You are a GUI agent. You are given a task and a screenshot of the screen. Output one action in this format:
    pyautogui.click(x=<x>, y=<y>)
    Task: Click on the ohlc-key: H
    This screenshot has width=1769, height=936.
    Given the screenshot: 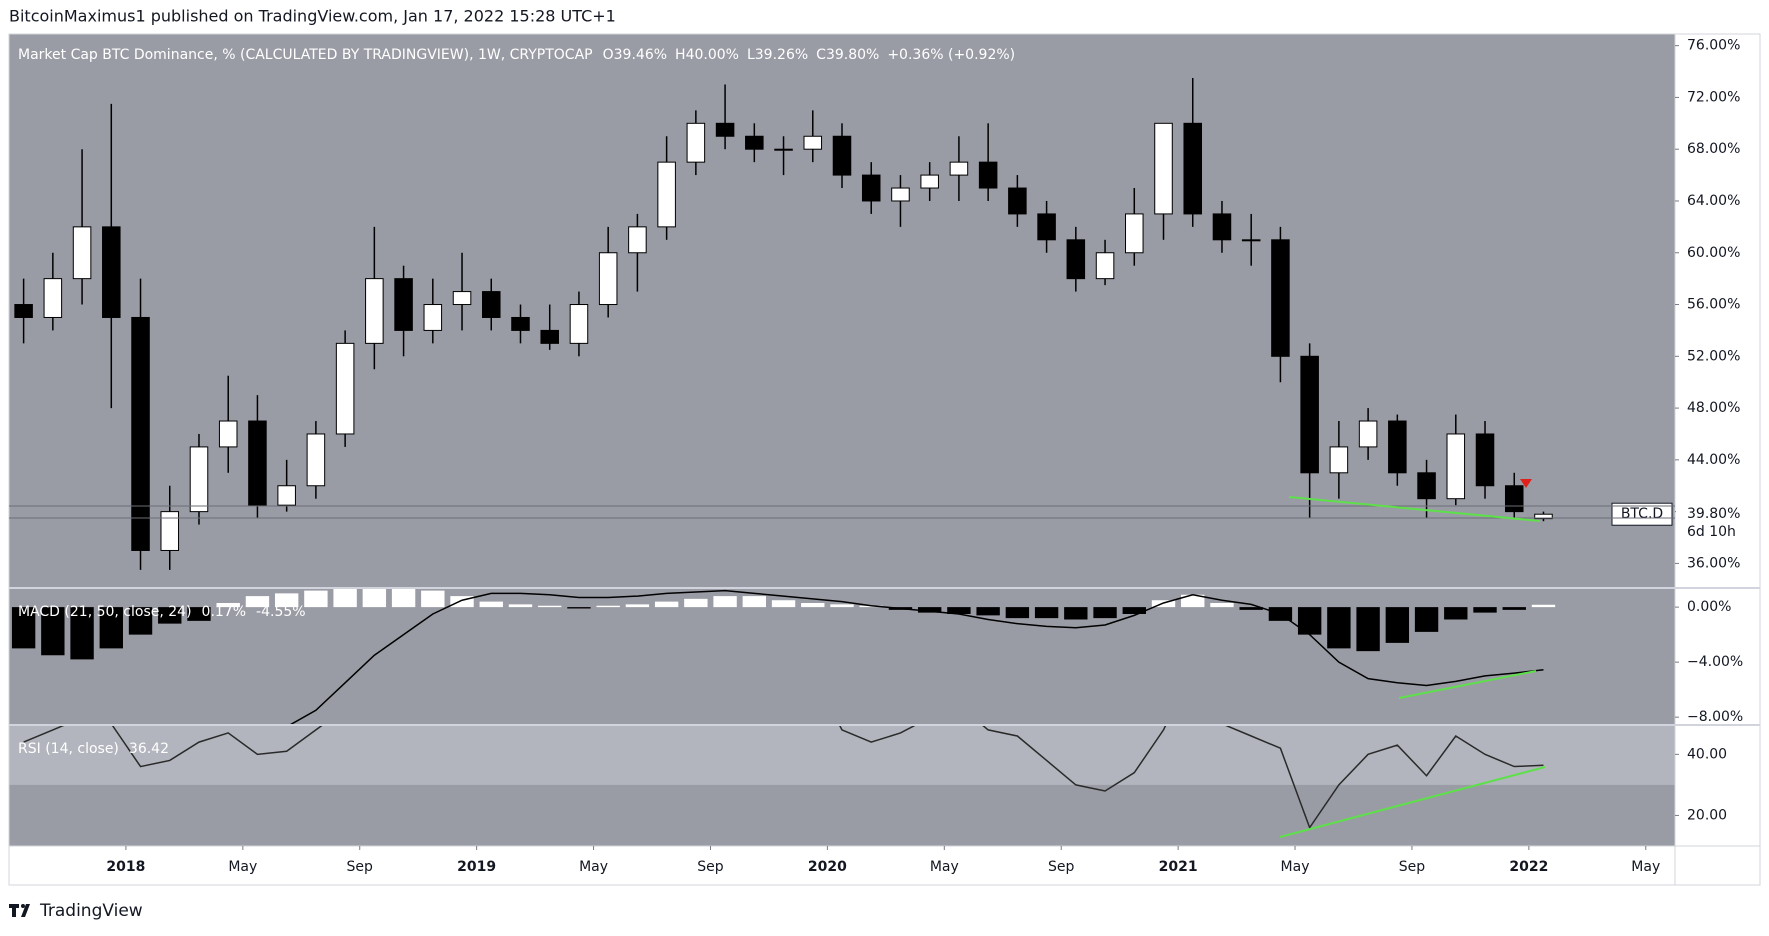 What is the action you would take?
    pyautogui.click(x=680, y=55)
    